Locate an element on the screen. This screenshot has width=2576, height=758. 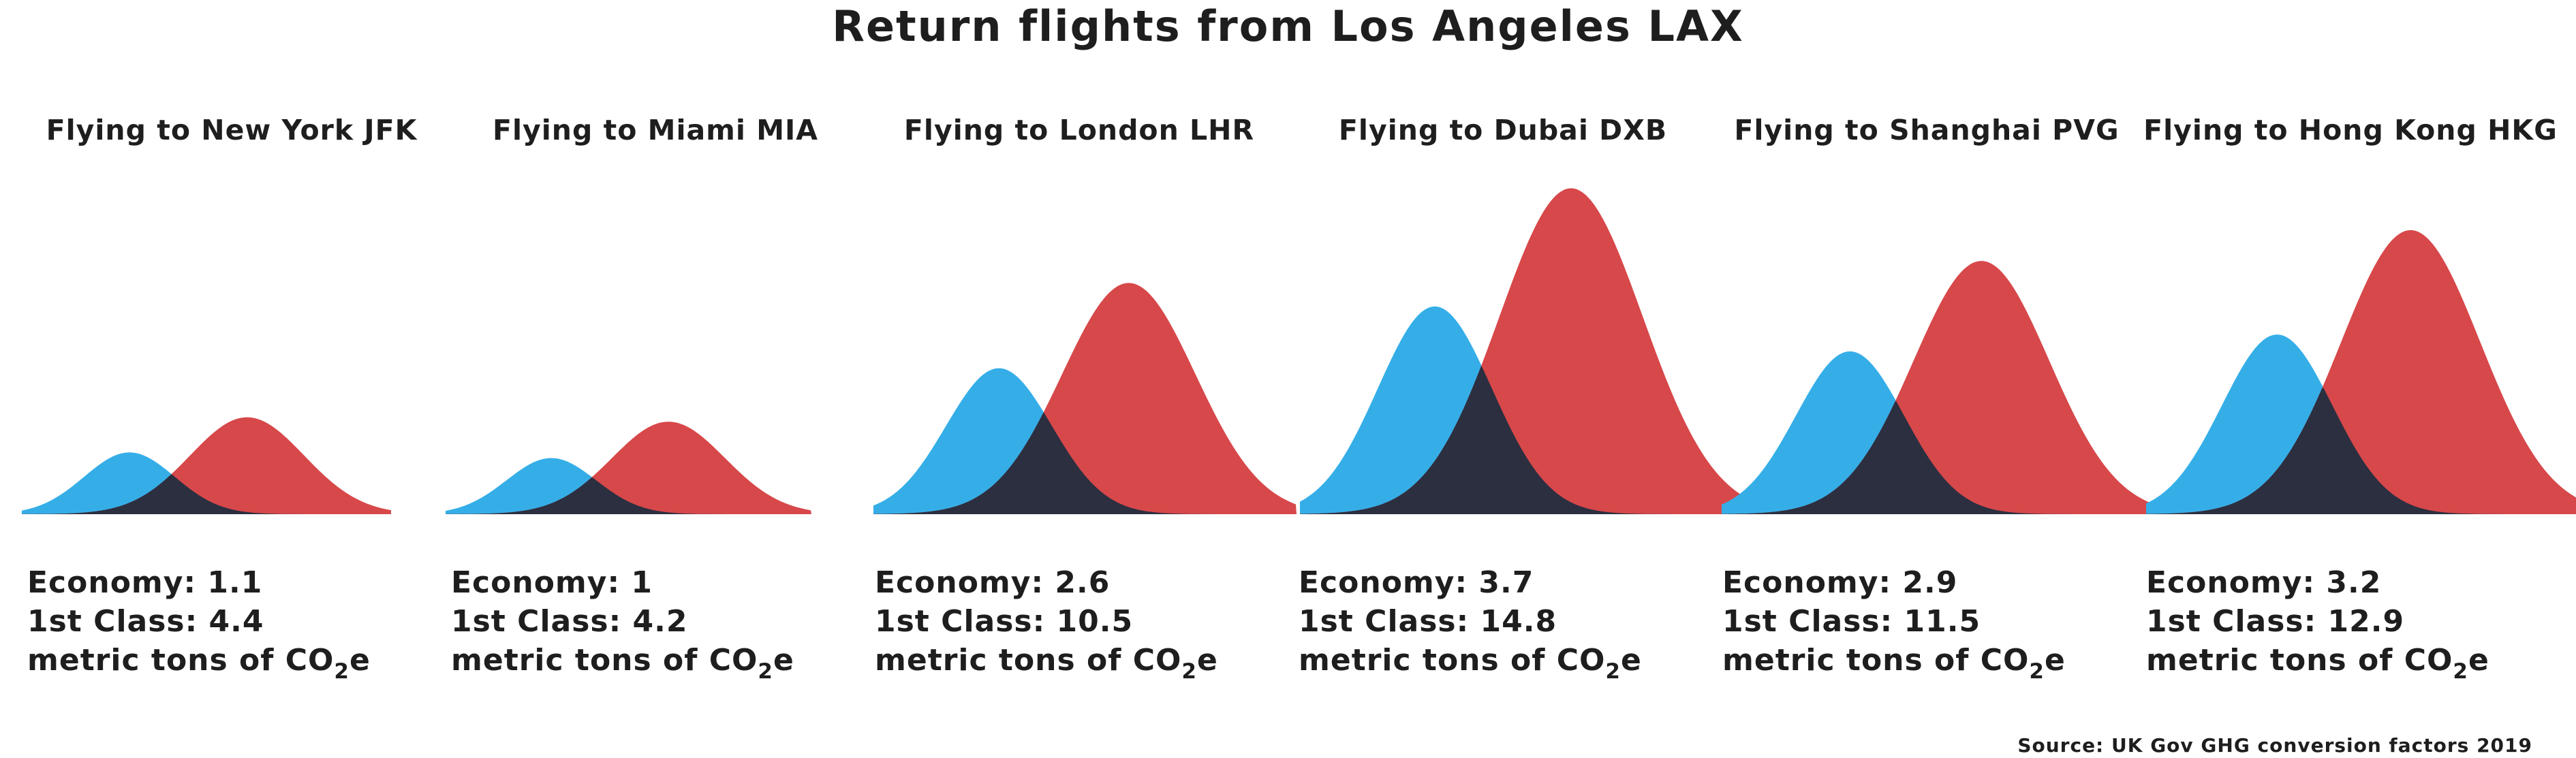
economy-value: Economy: 3.7 is located at coordinates (1416, 582).